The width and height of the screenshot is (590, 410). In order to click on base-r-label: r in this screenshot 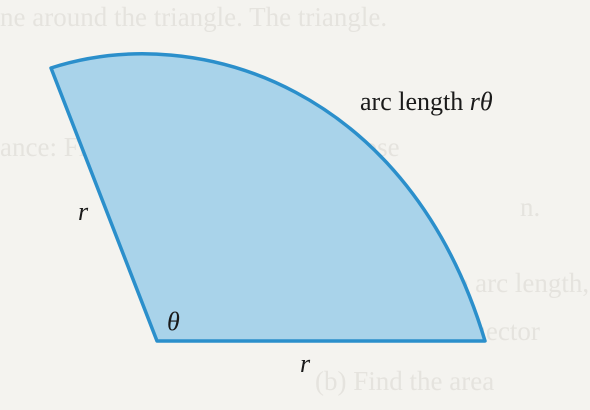, I will do `click(305, 363)`.